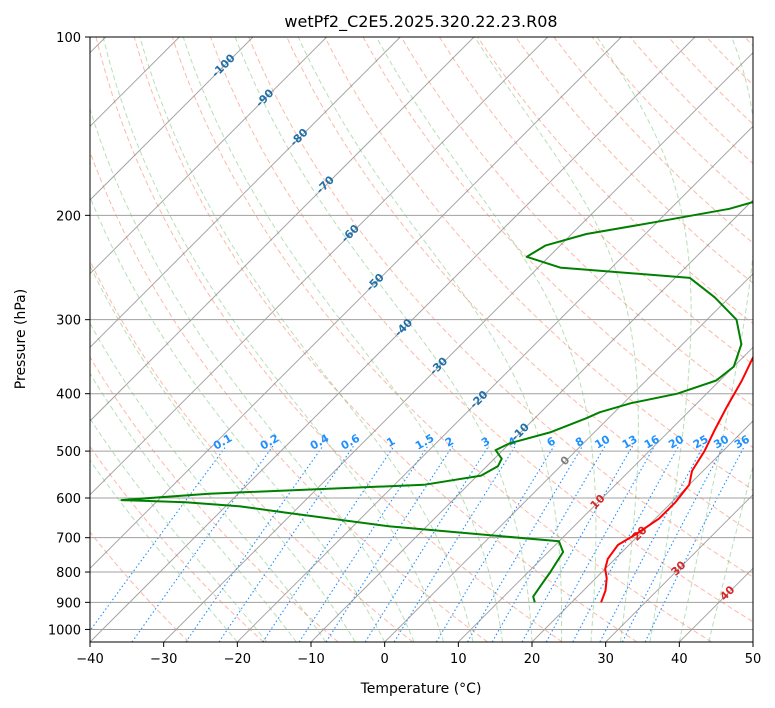 This screenshot has width=775, height=708. I want to click on x-axis: −40 −30 −20 −10 0 10 20 30 40 50, so click(418, 654).